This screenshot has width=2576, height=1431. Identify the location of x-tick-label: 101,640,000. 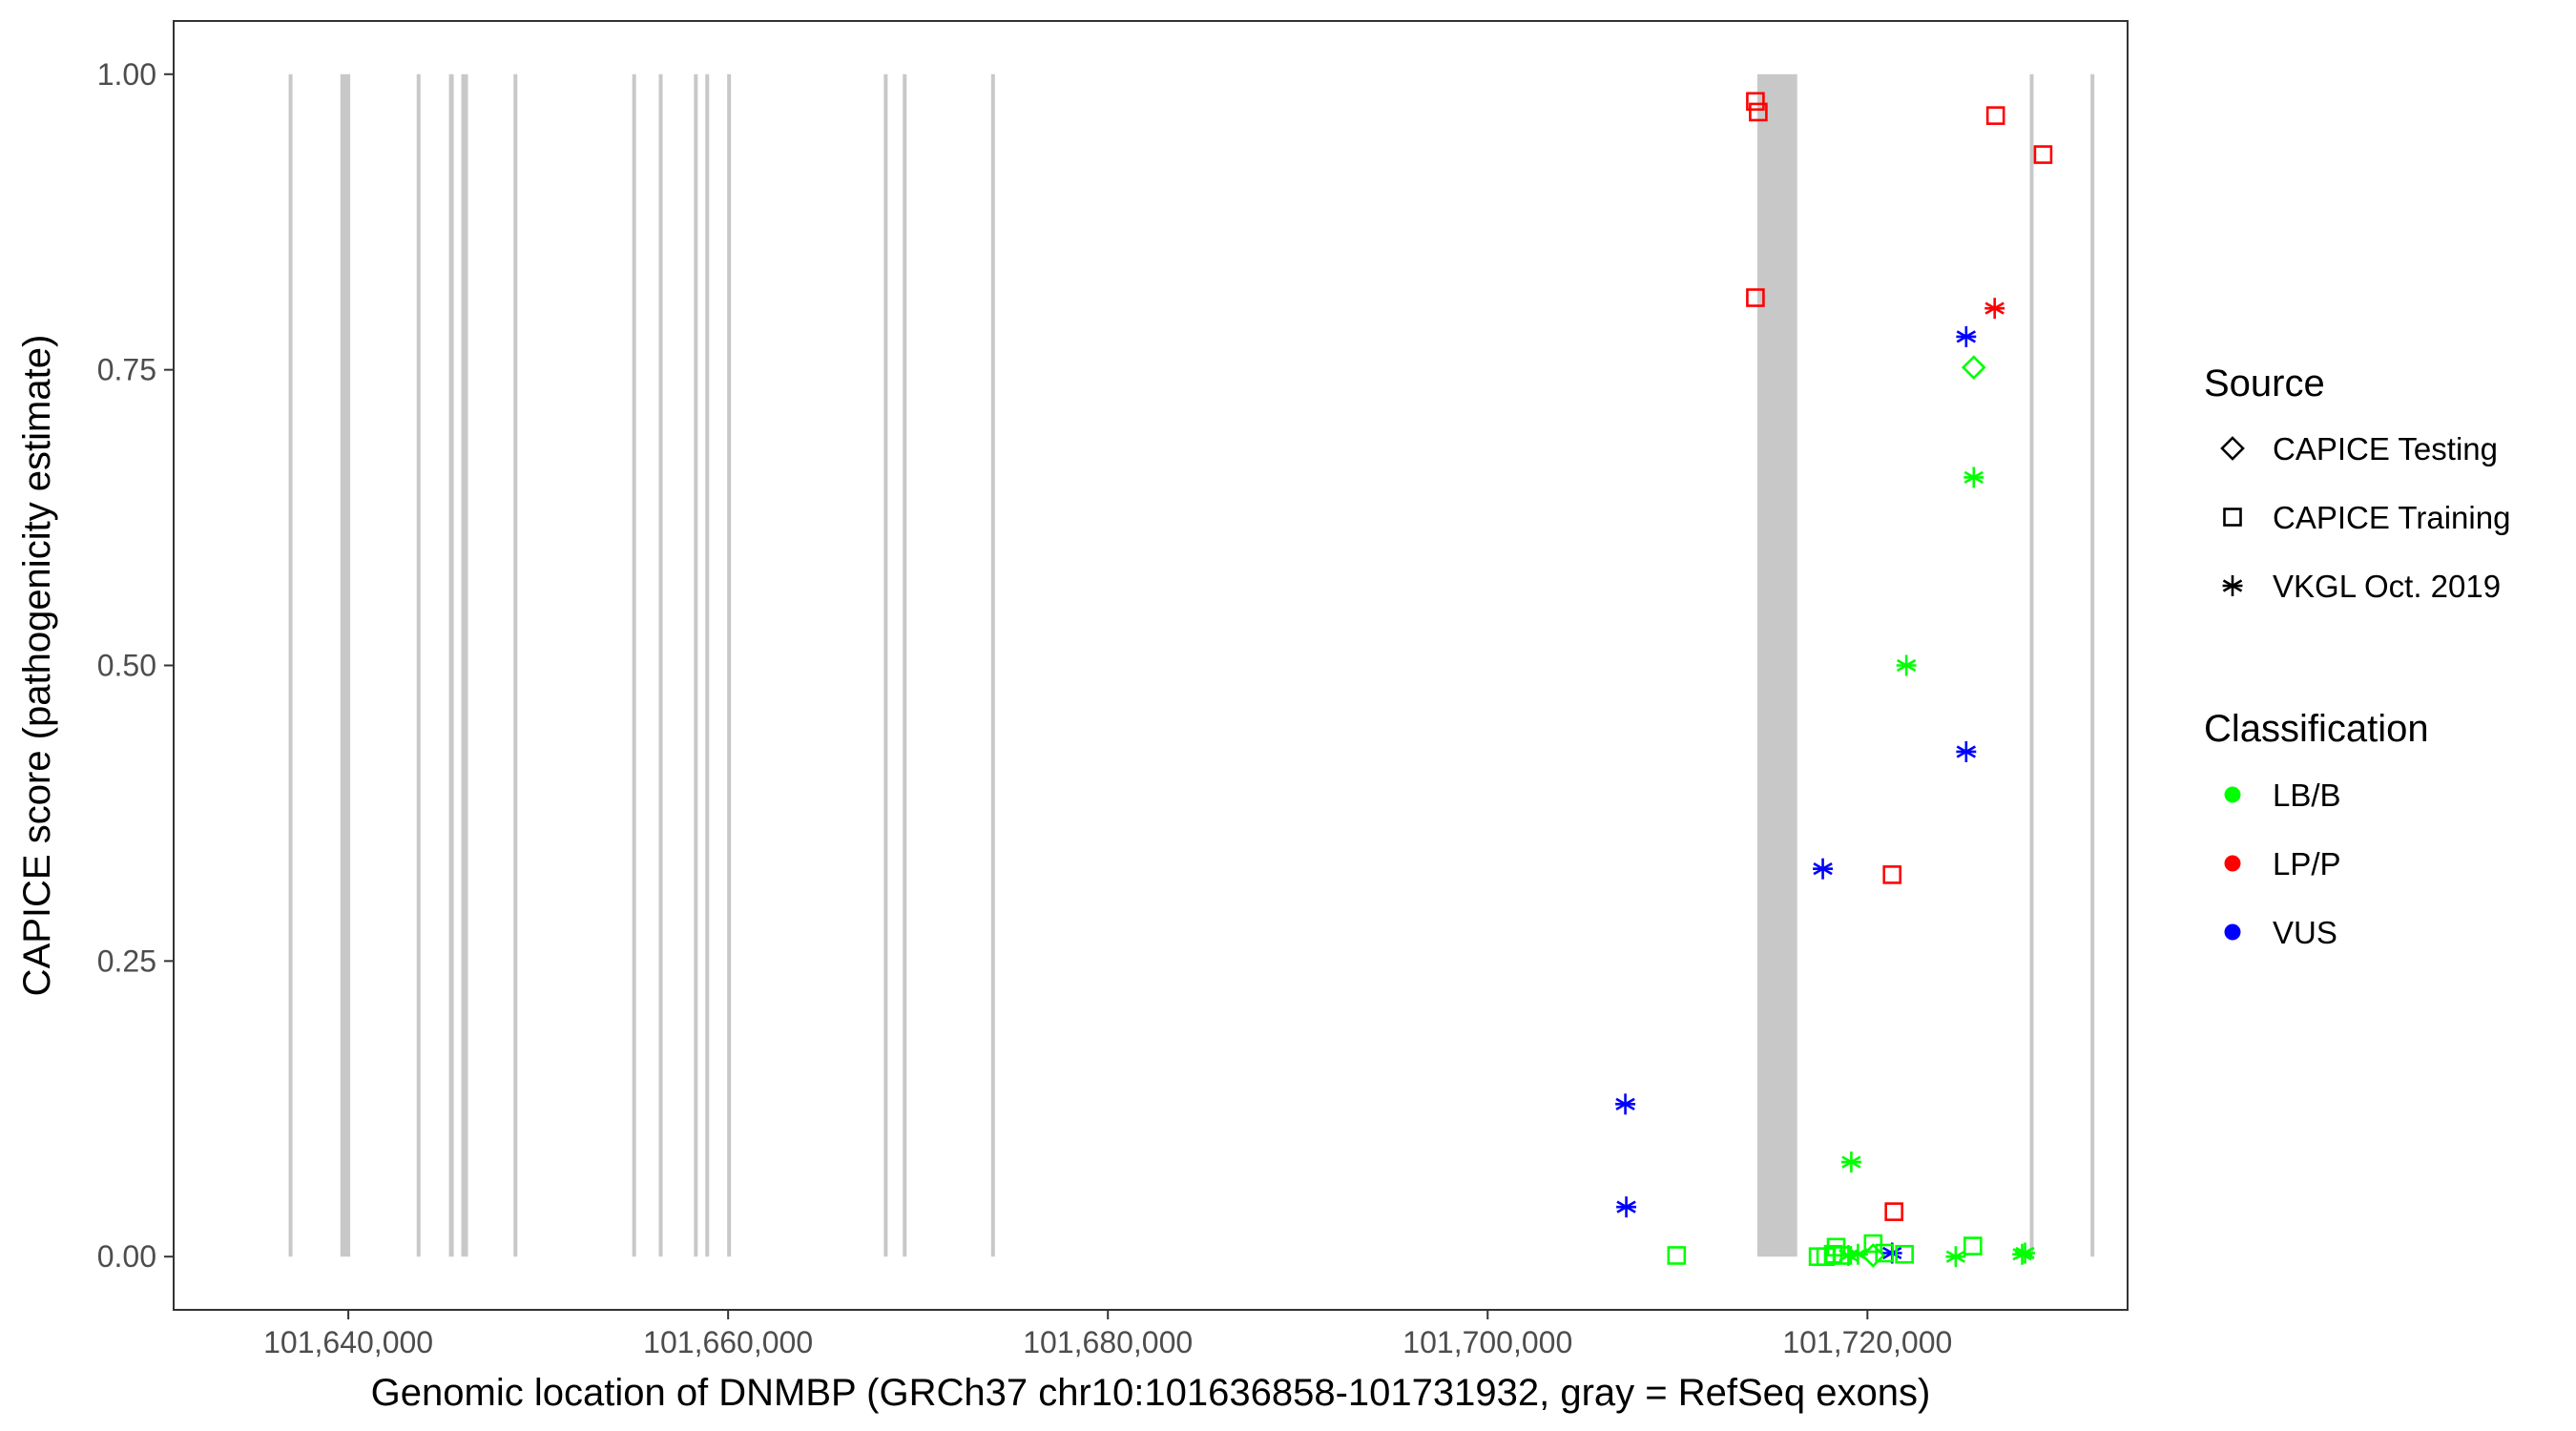
(348, 1342).